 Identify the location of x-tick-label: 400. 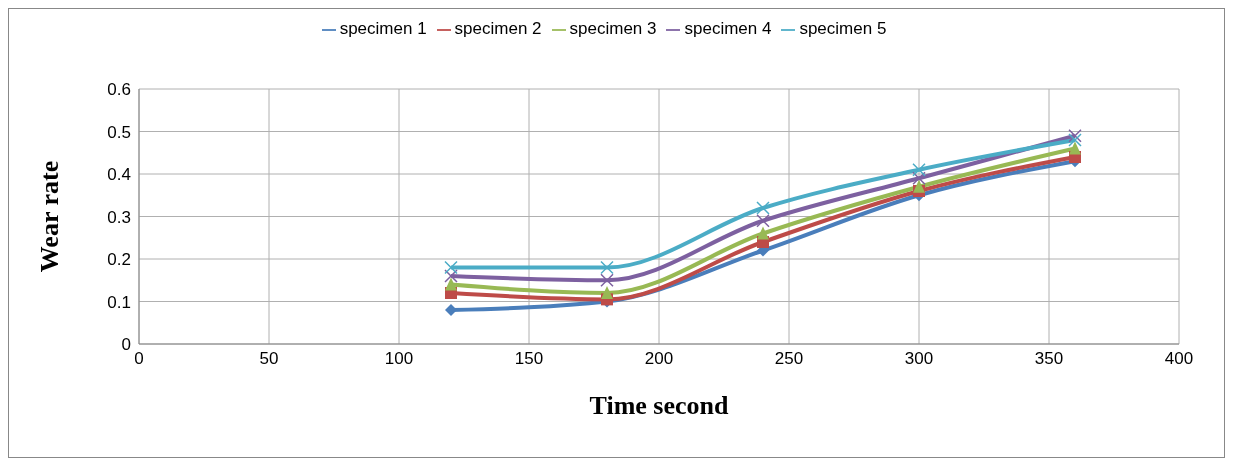
(1179, 359).